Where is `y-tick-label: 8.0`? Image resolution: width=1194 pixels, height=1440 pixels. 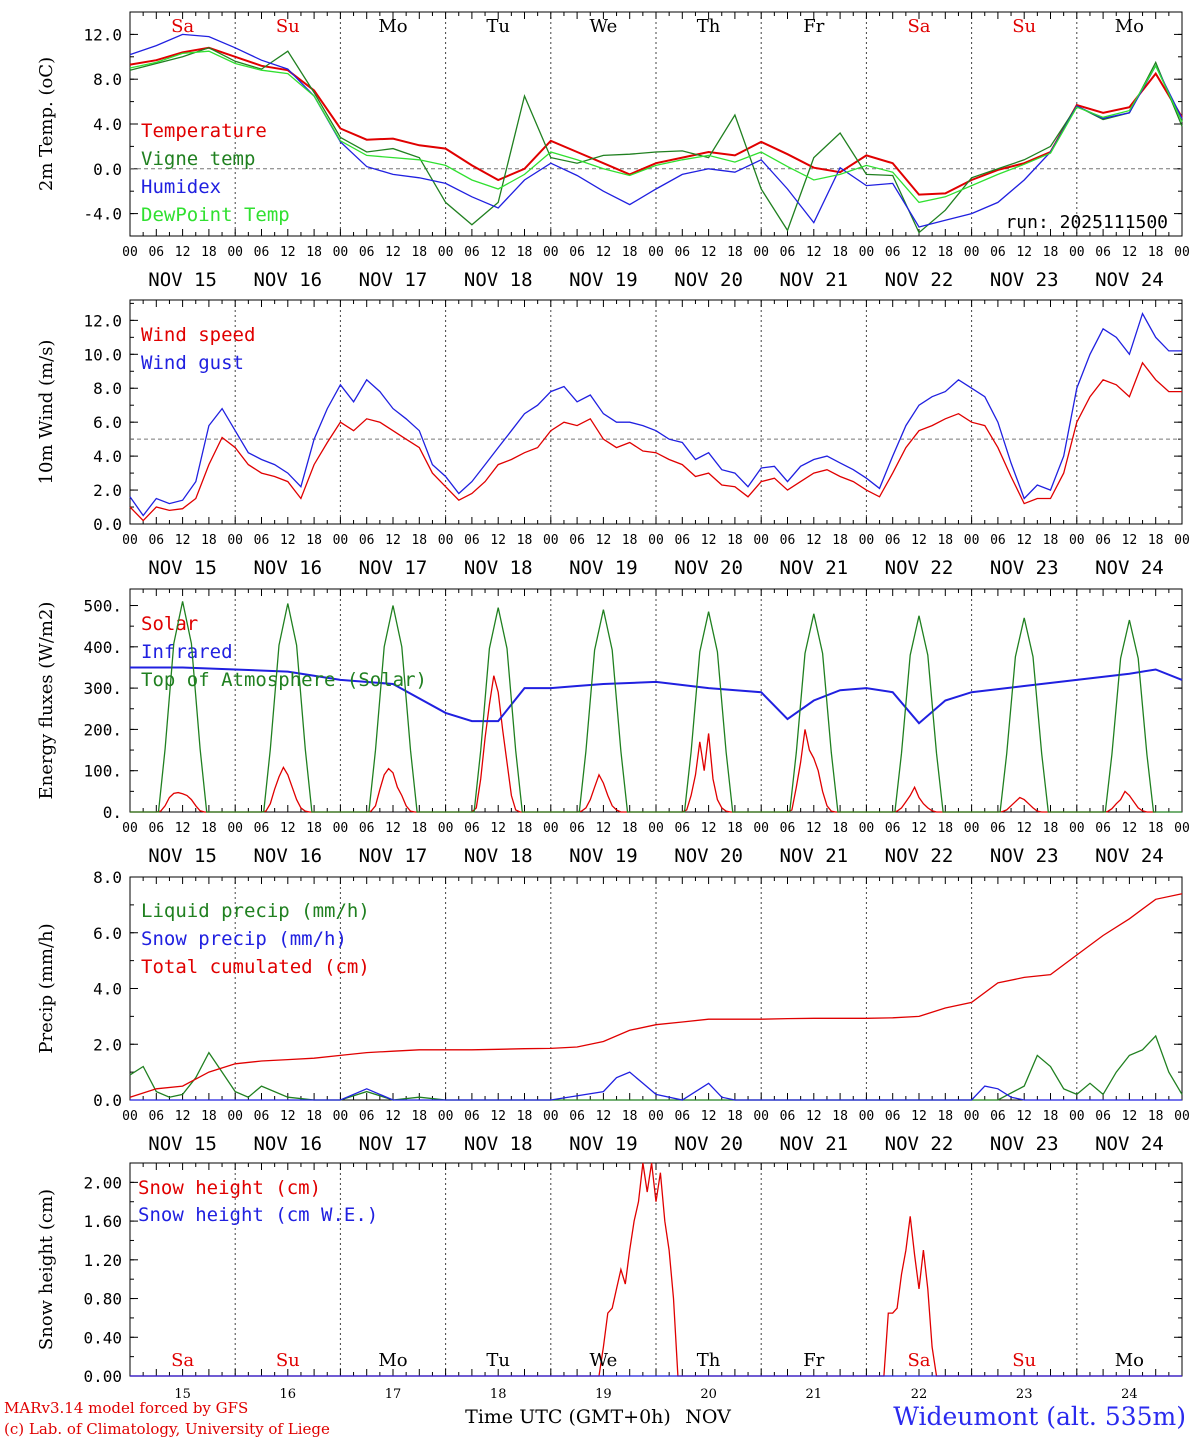 y-tick-label: 8.0 is located at coordinates (107, 388).